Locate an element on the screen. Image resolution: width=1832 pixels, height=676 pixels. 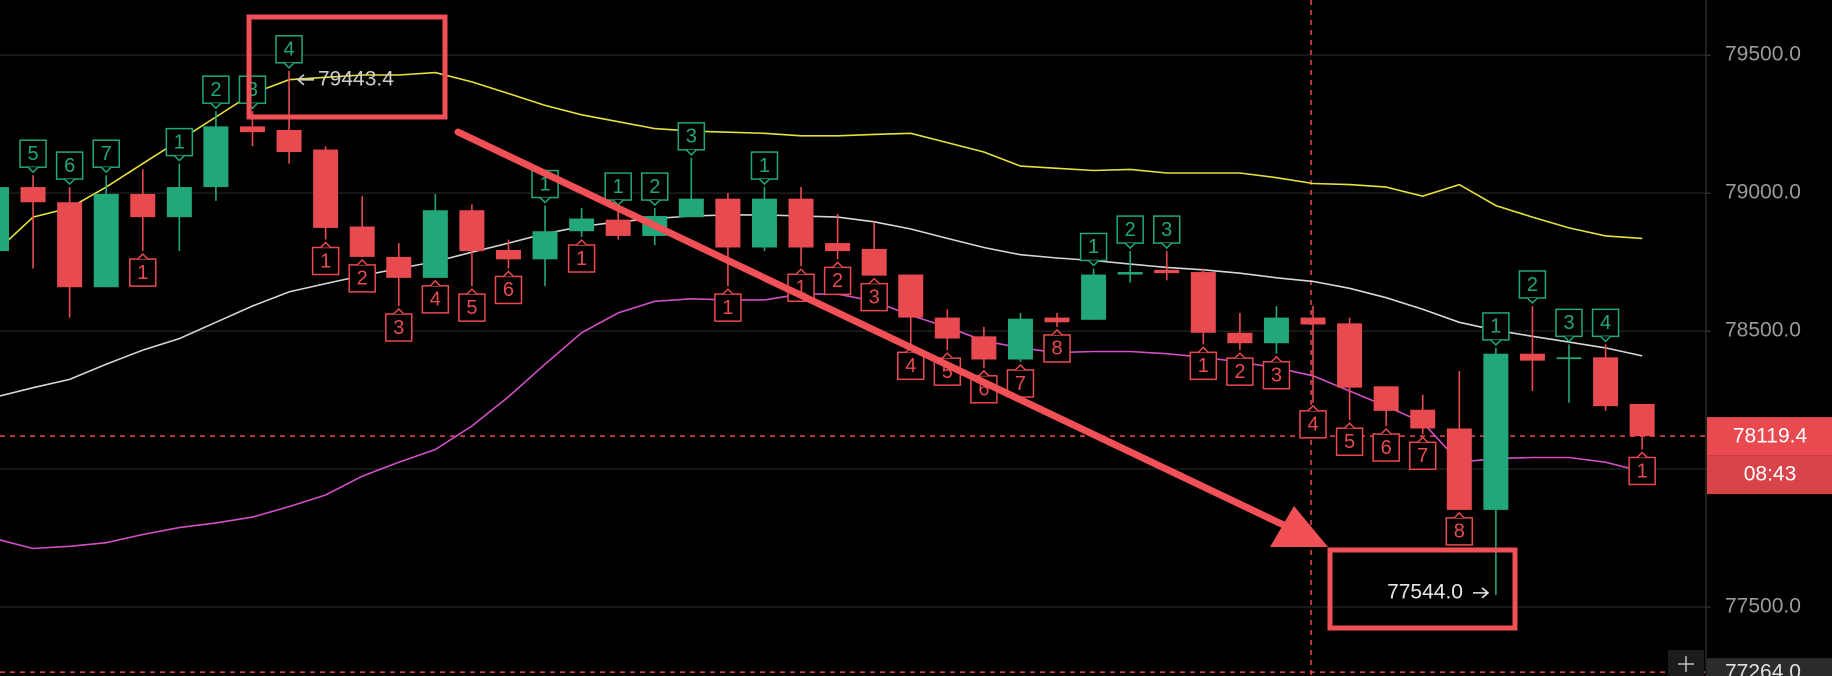
plus-icon is located at coordinates (1686, 664).